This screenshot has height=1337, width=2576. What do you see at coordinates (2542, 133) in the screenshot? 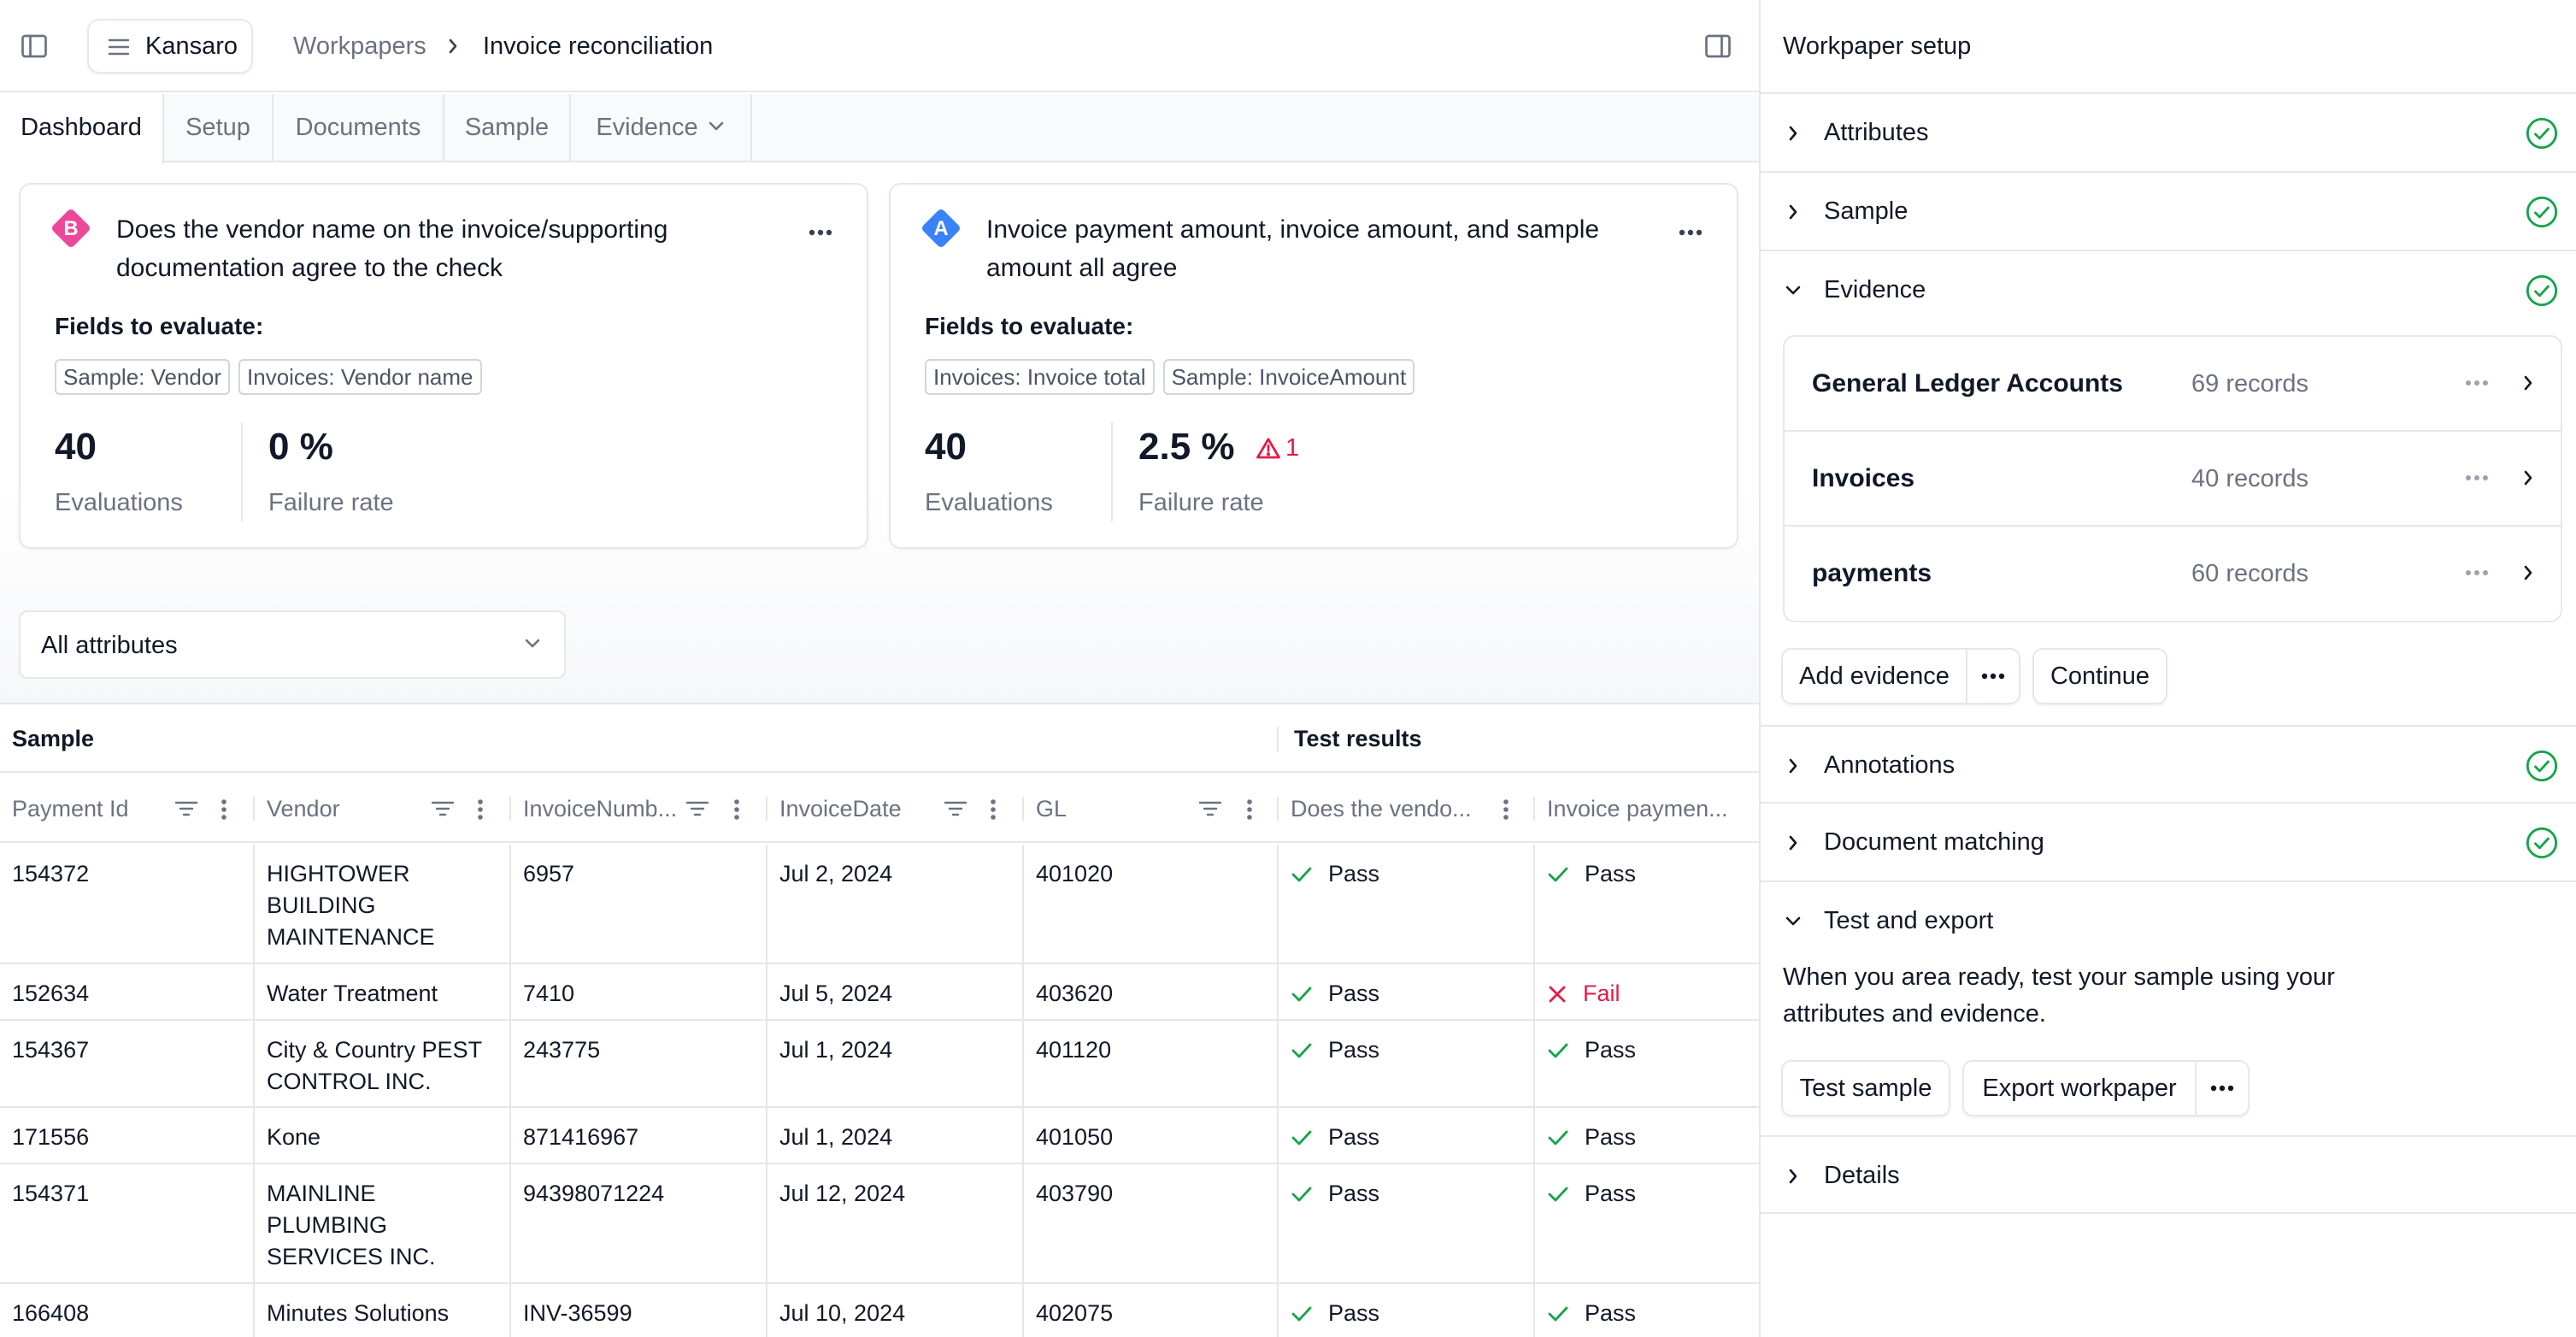
I see `check-circle-icon` at bounding box center [2542, 133].